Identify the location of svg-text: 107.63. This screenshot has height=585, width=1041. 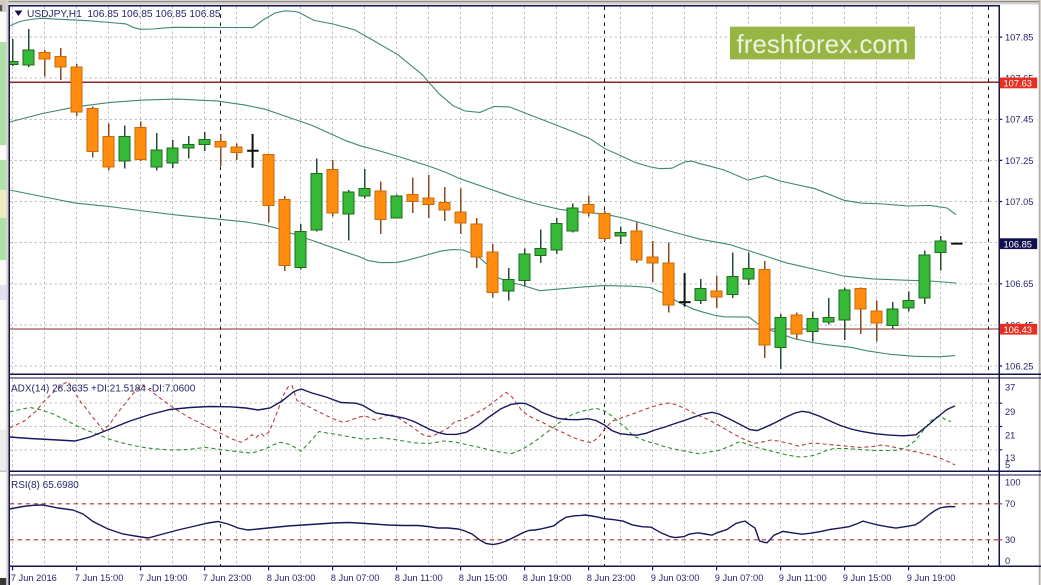
(1018, 84).